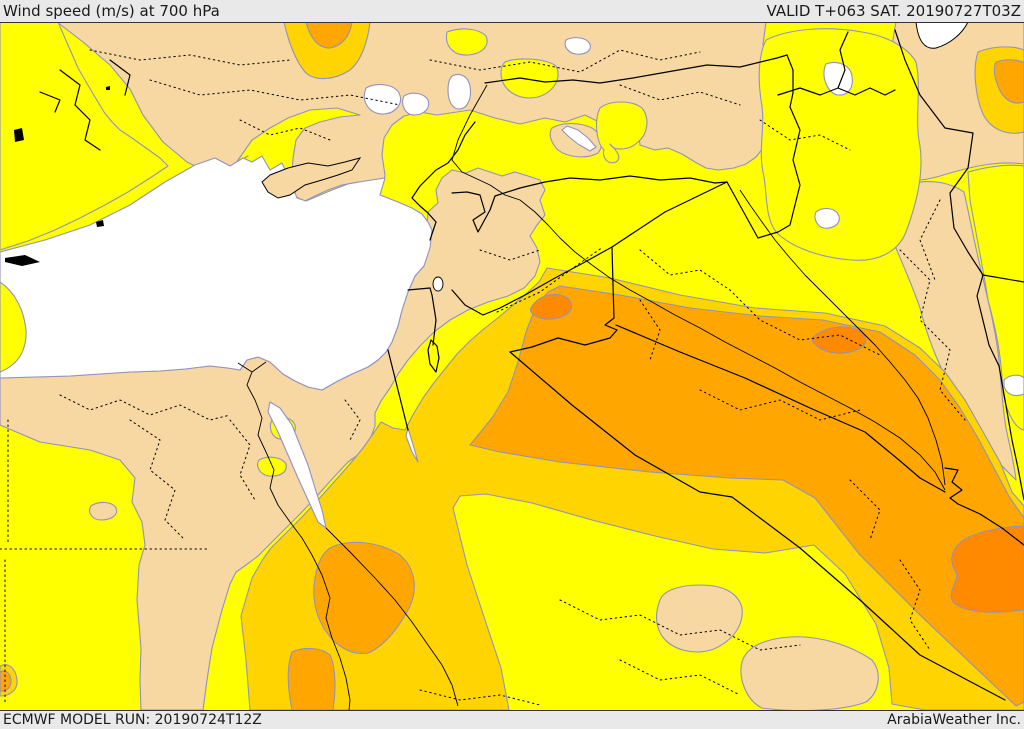  What do you see at coordinates (132, 720) in the screenshot?
I see `model-run-label: ECMWF MODEL RUN: 20190724T12Z` at bounding box center [132, 720].